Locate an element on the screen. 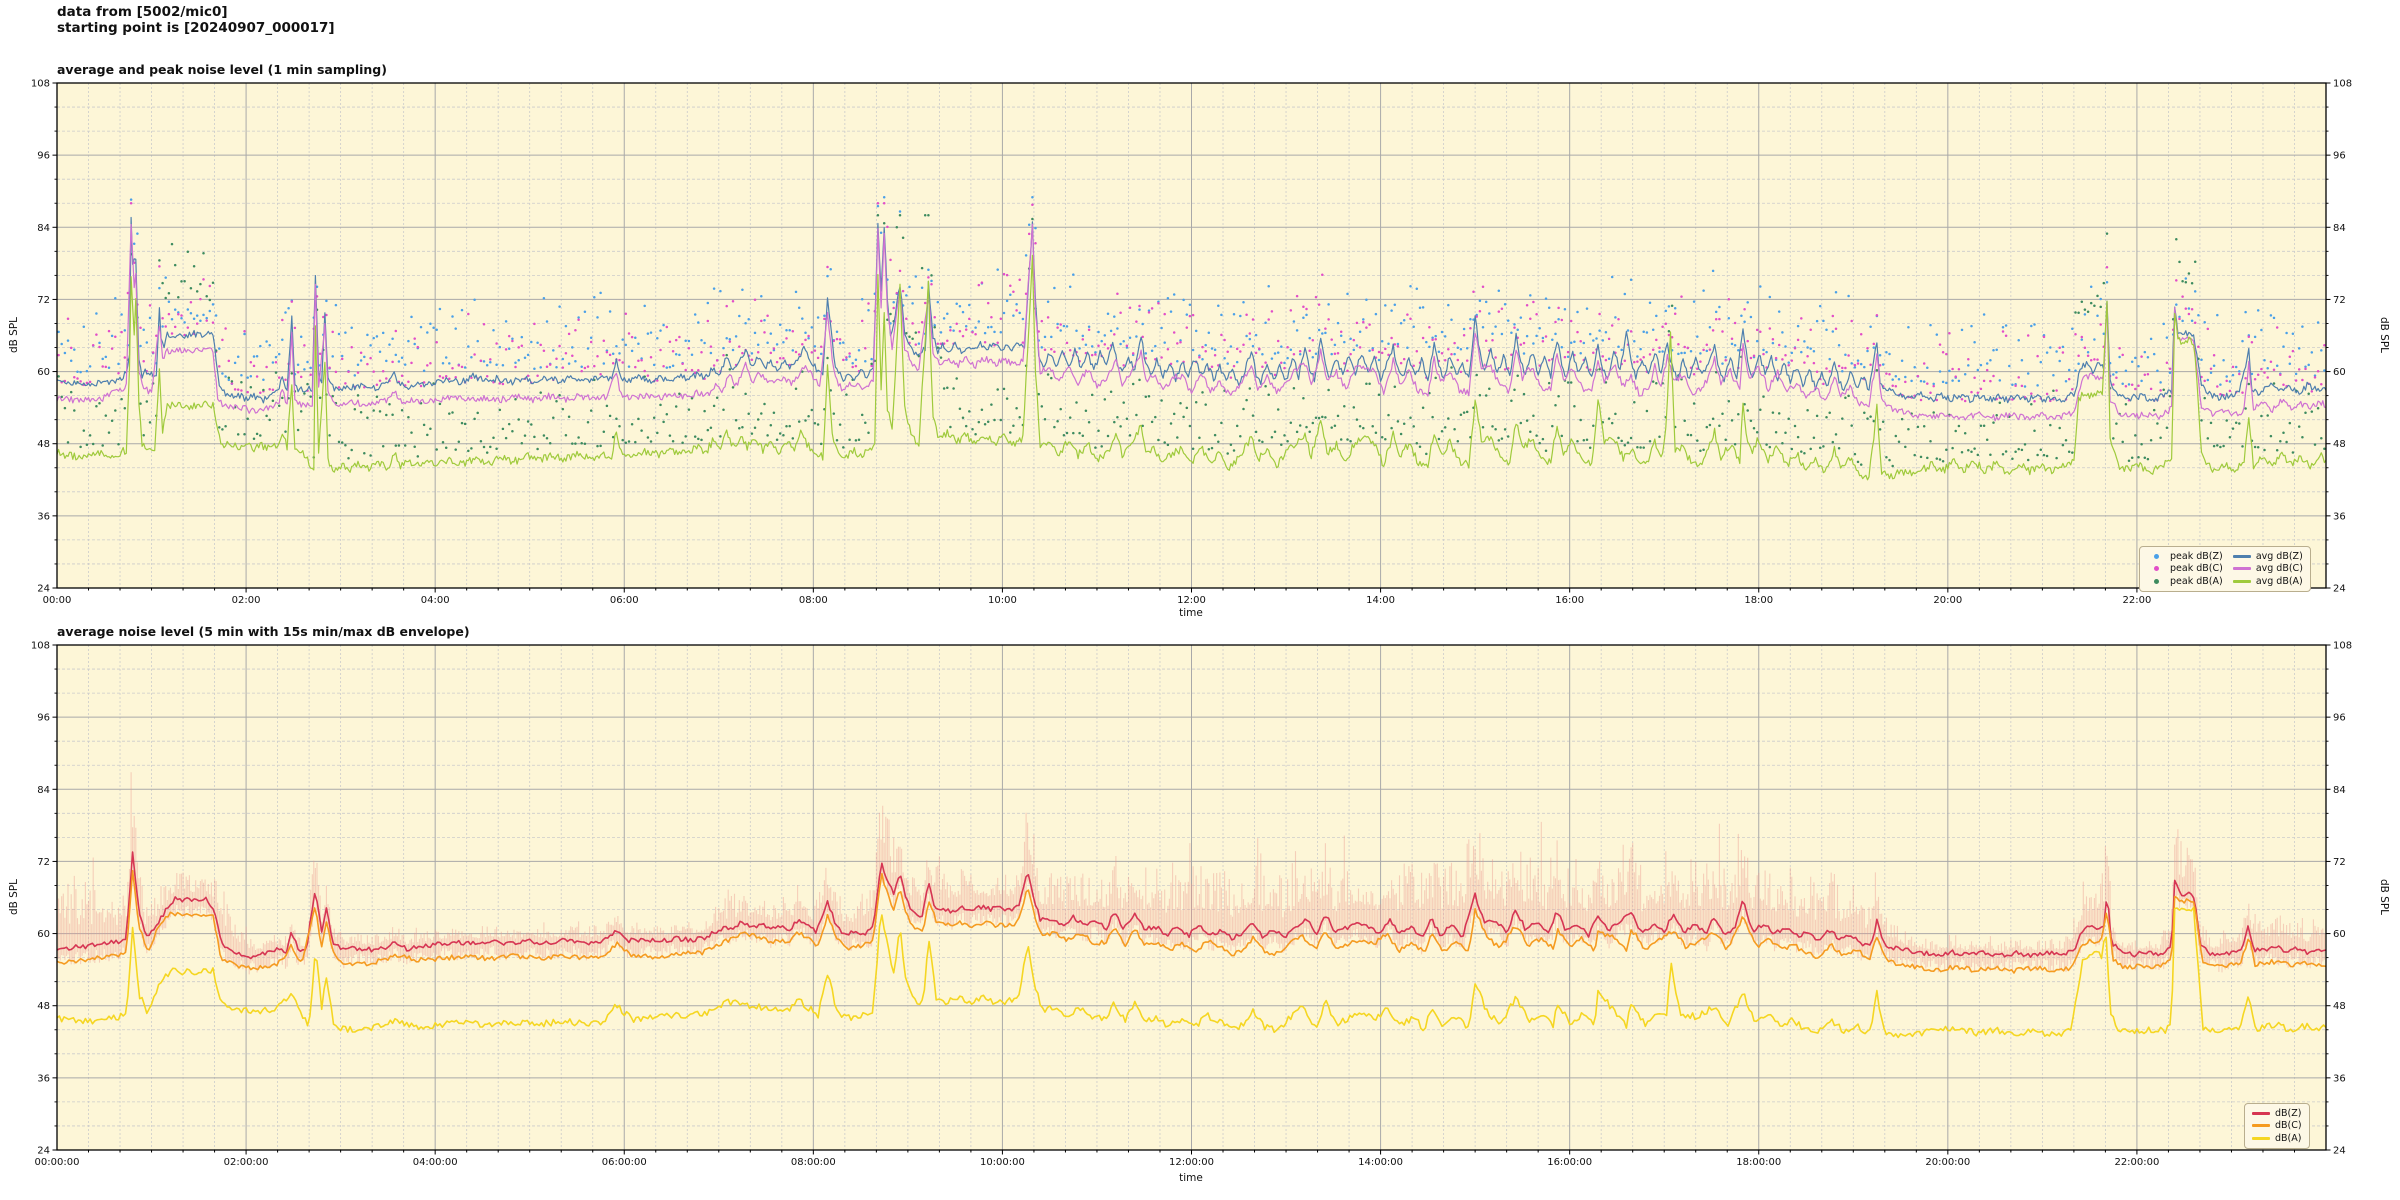 This screenshot has width=2400, height=1200. header-line1: data from [5002/mic0] is located at coordinates (142, 12).